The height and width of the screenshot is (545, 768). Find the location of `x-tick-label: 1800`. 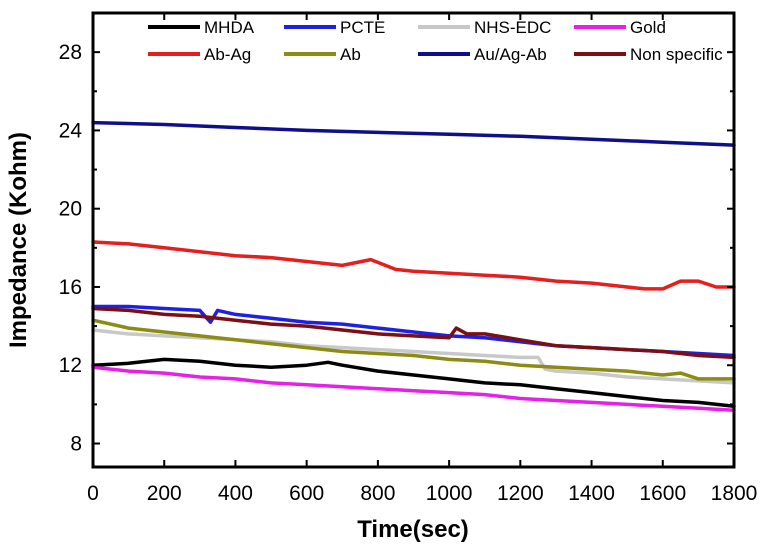

x-tick-label: 1800 is located at coordinates (734, 493).